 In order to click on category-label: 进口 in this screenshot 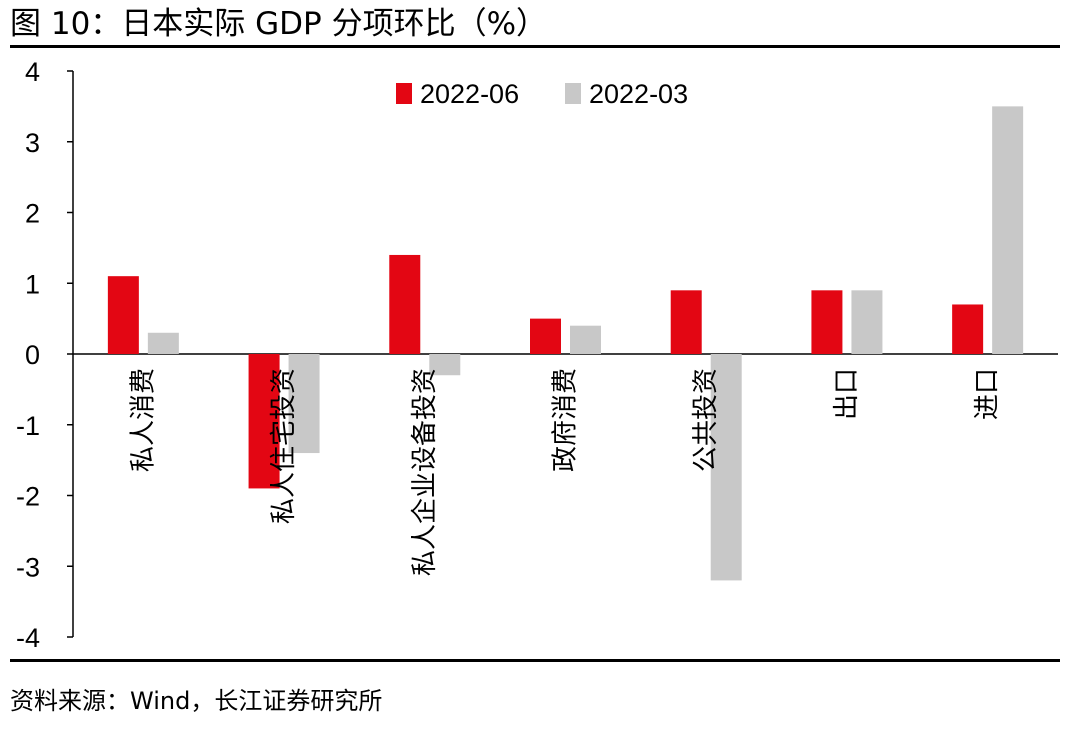, I will do `click(988, 394)`.